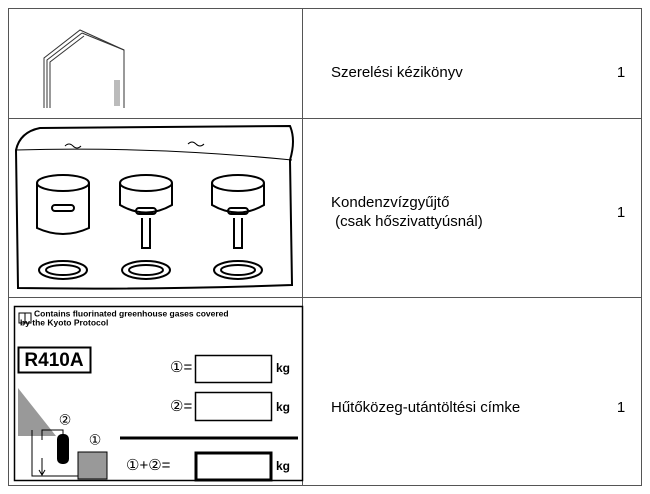 This screenshot has width=650, height=494. What do you see at coordinates (181, 406) in the screenshot?
I see `line-label: ②=` at bounding box center [181, 406].